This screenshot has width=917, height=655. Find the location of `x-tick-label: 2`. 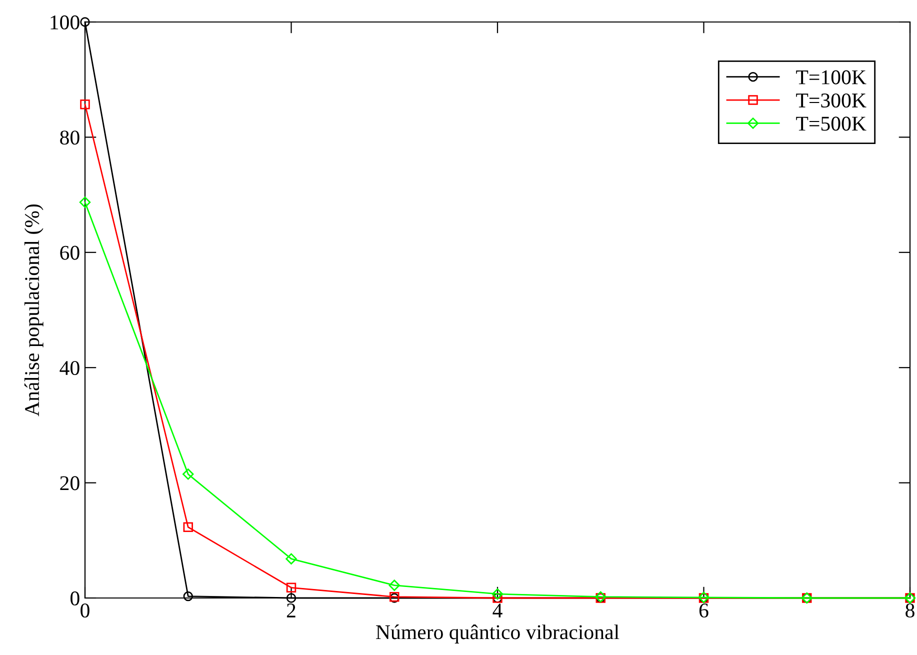

x-tick-label: 2 is located at coordinates (291, 611).